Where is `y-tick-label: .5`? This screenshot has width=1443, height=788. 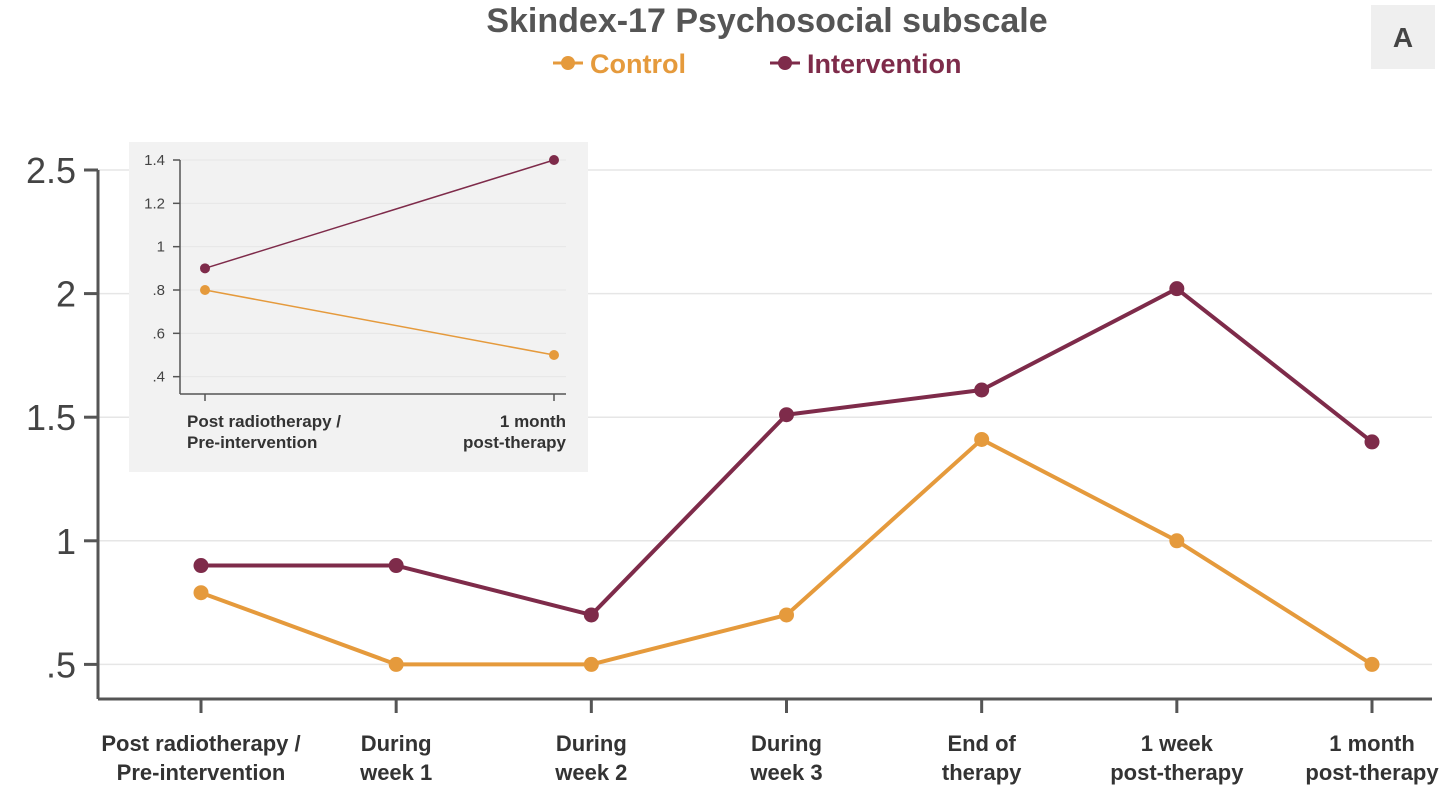
y-tick-label: .5 is located at coordinates (61, 664).